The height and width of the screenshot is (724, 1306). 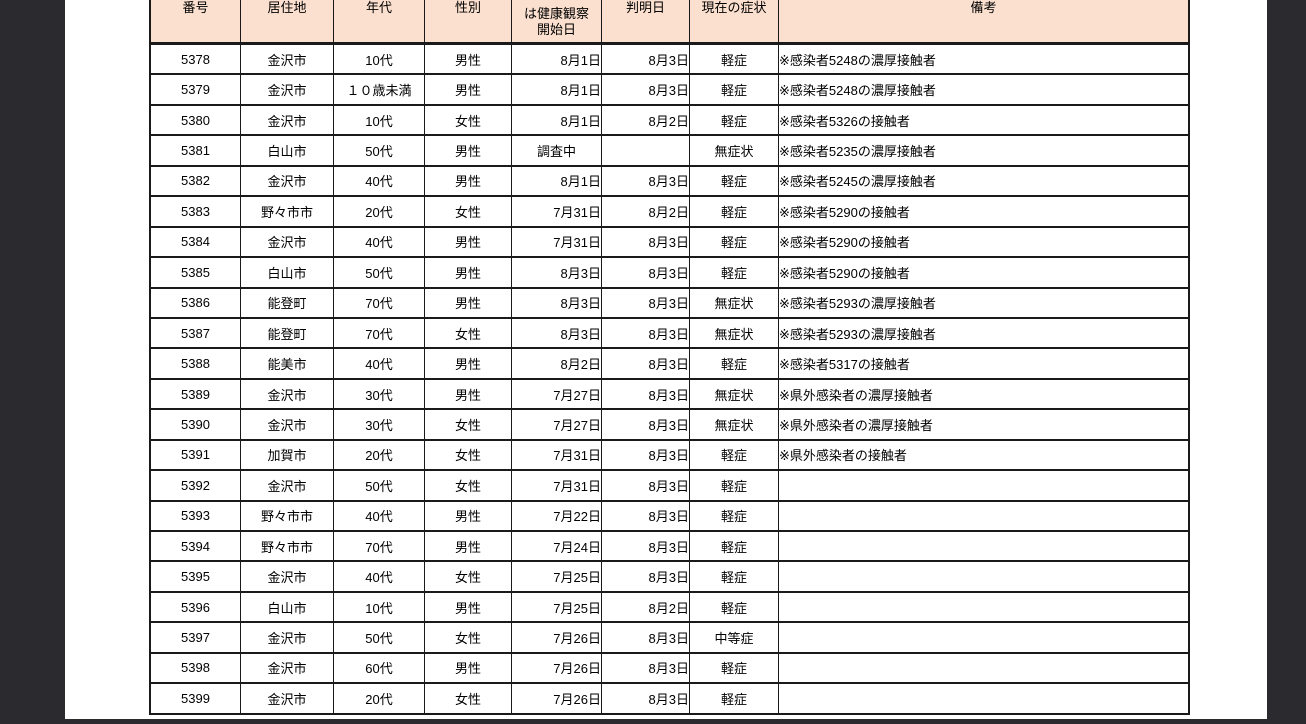 I want to click on table-cell: 中等症, so click(x=734, y=637).